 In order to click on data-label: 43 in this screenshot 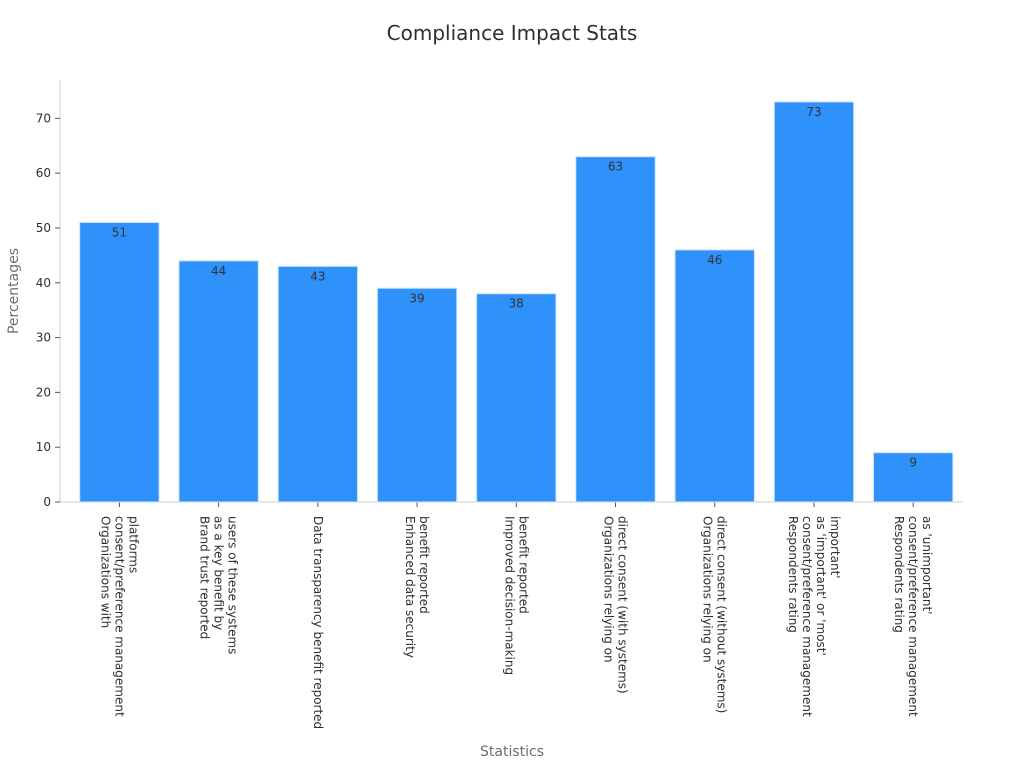, I will do `click(317, 276)`.